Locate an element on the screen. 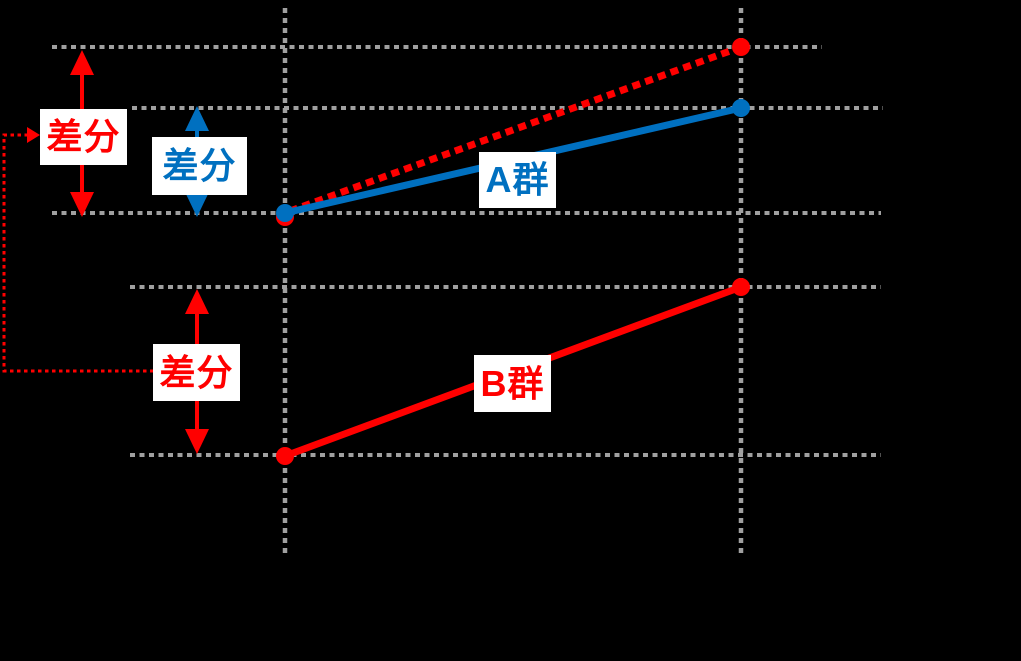 The height and width of the screenshot is (661, 1021). diff-arrow-red-mid-down-arrowhead-icon is located at coordinates (197, 441).